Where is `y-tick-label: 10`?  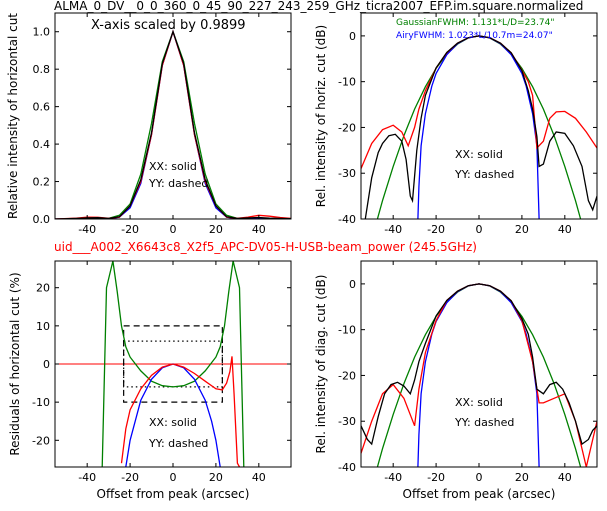 y-tick-label: 10 is located at coordinates (43, 326).